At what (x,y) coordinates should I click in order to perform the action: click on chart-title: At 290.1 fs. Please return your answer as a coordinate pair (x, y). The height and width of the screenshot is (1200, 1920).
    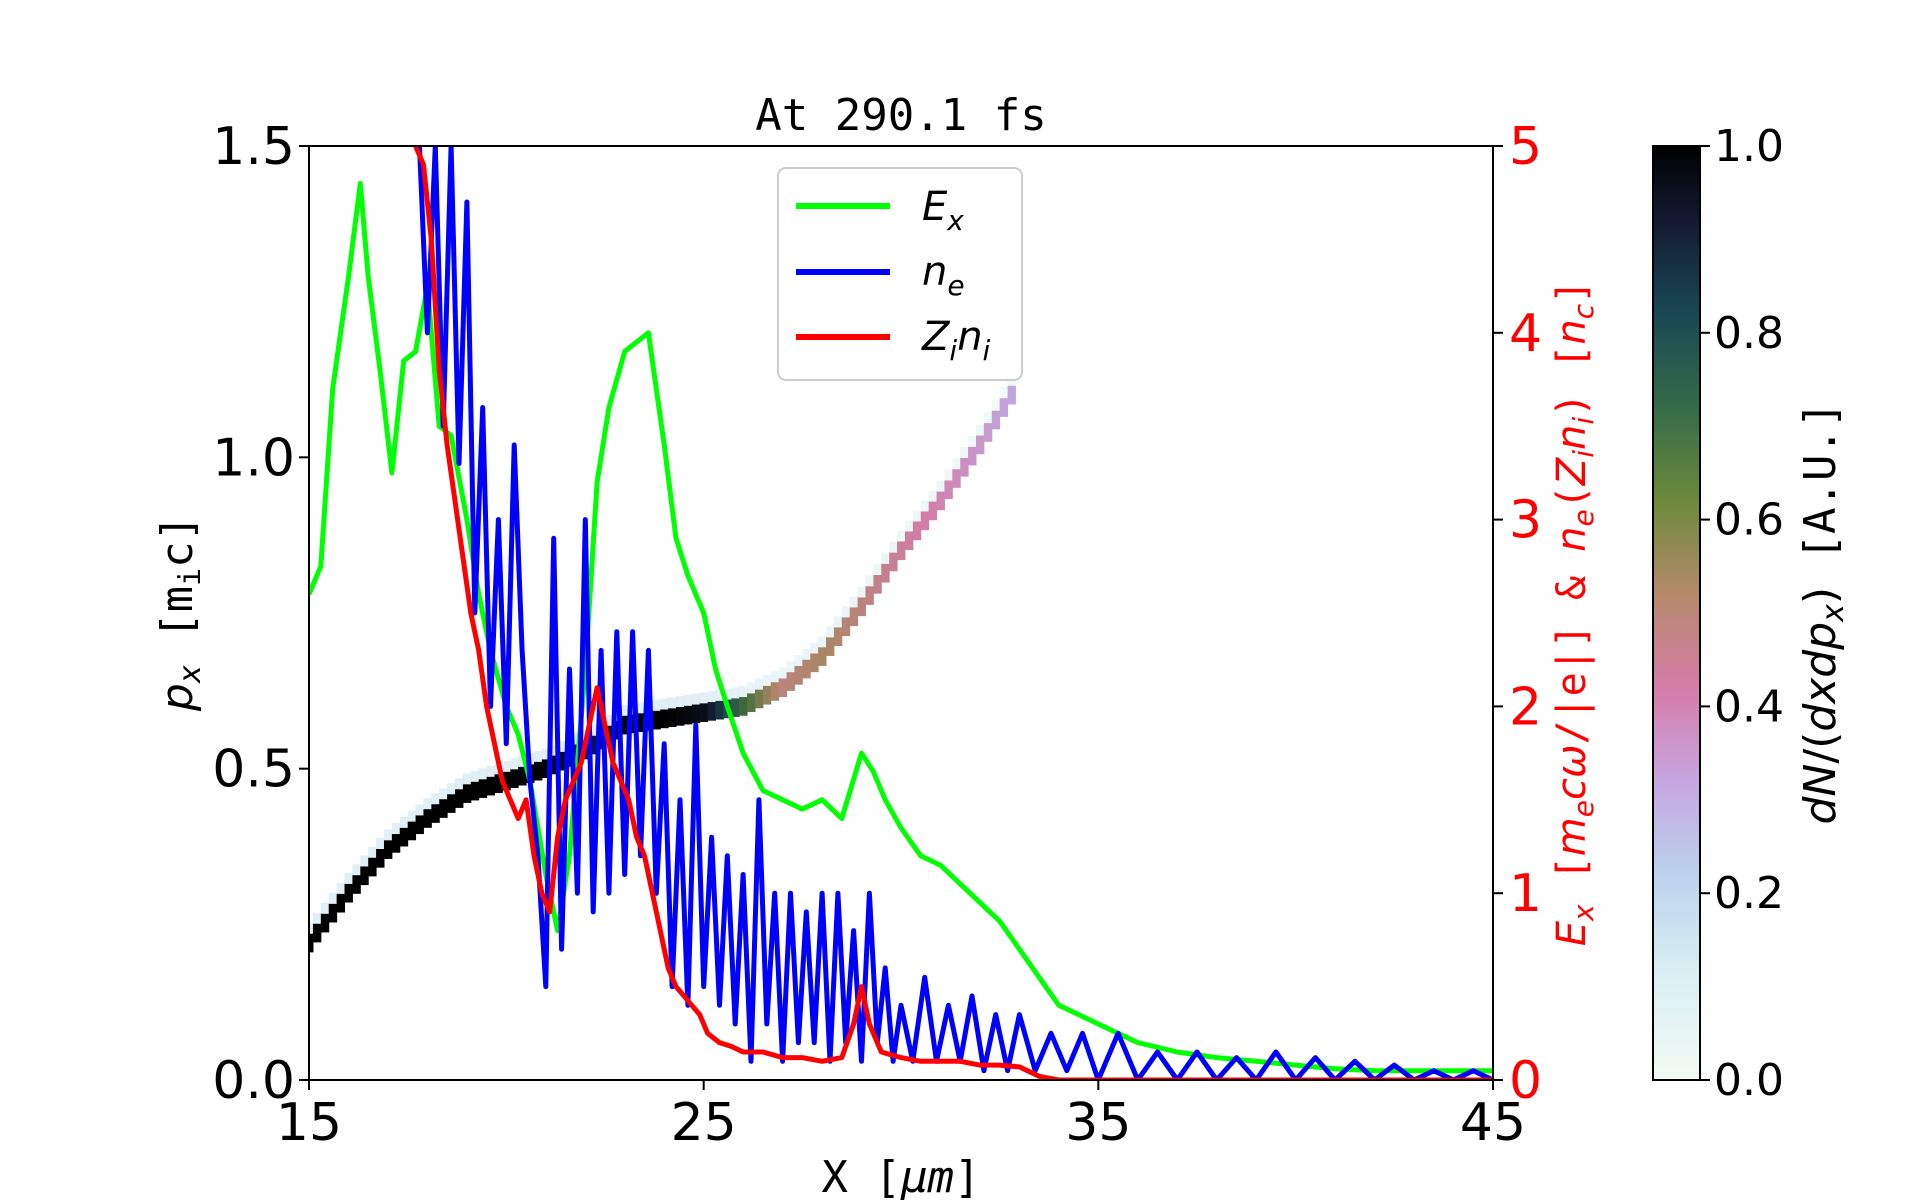
    Looking at the image, I should click on (900, 115).